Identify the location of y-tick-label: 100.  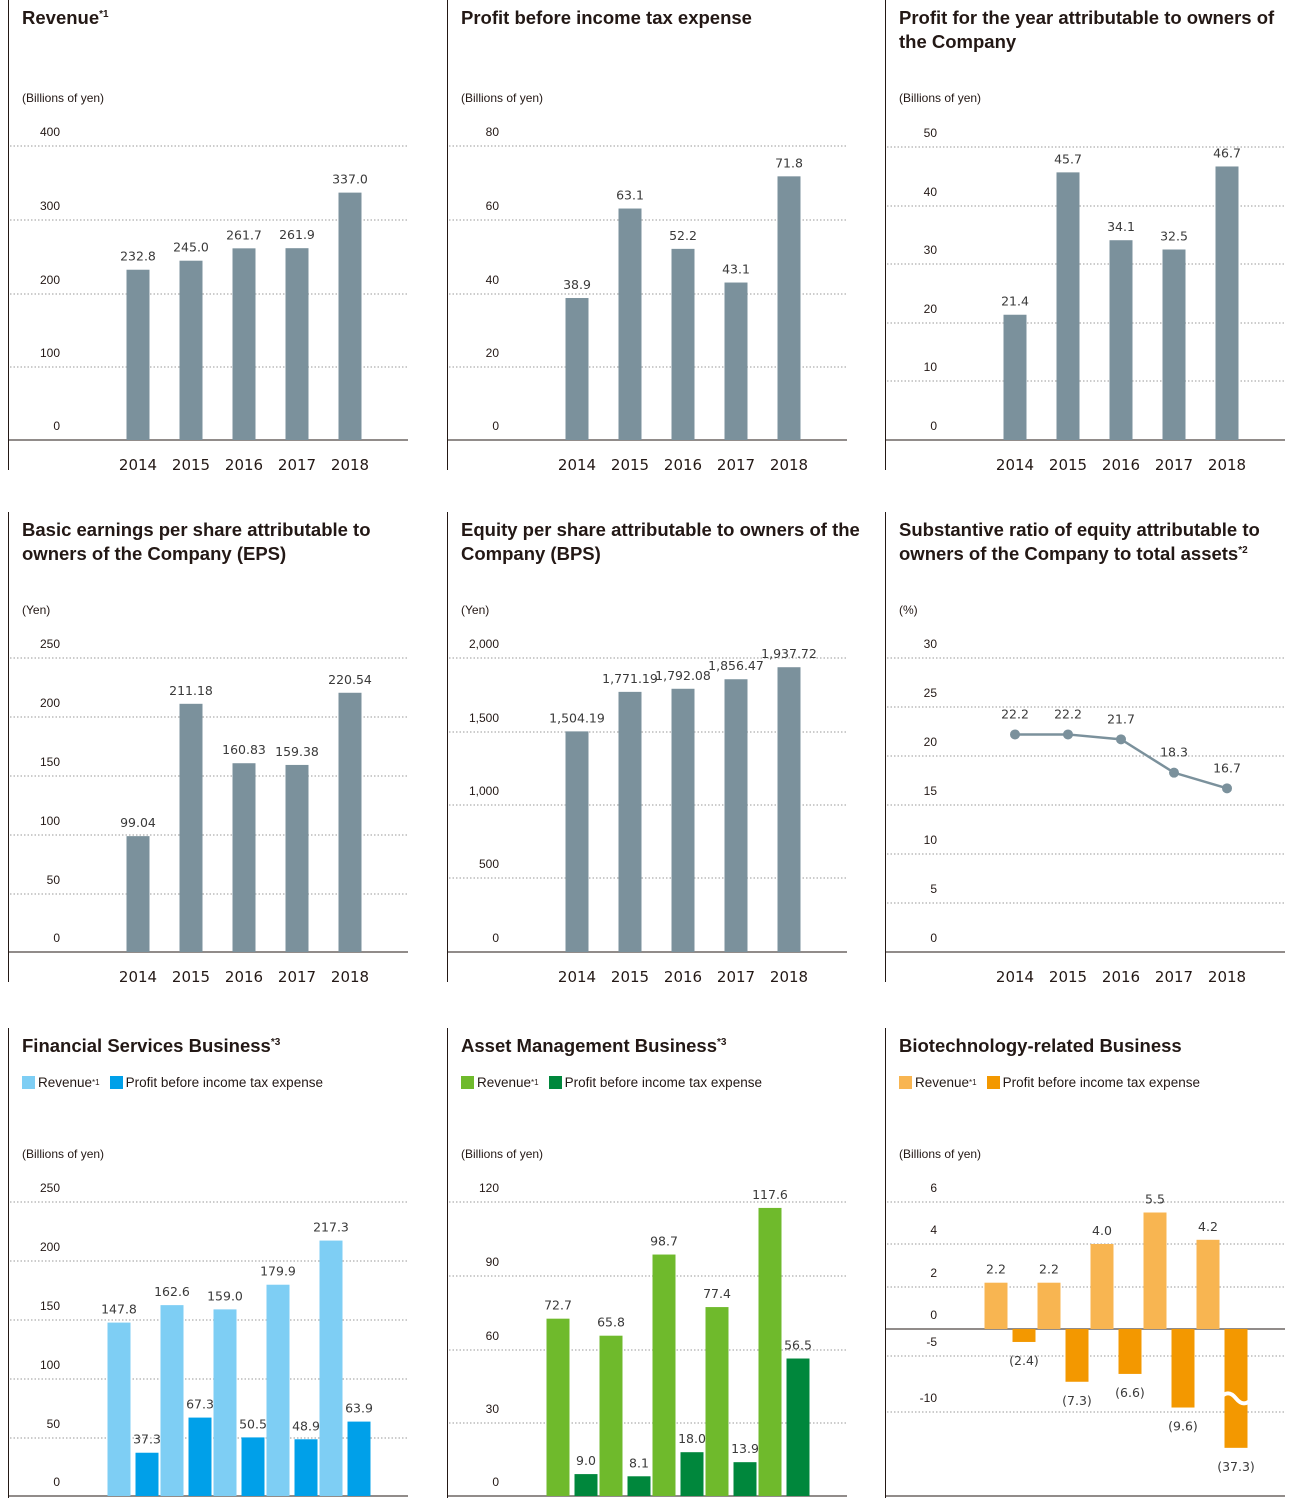
(50, 821).